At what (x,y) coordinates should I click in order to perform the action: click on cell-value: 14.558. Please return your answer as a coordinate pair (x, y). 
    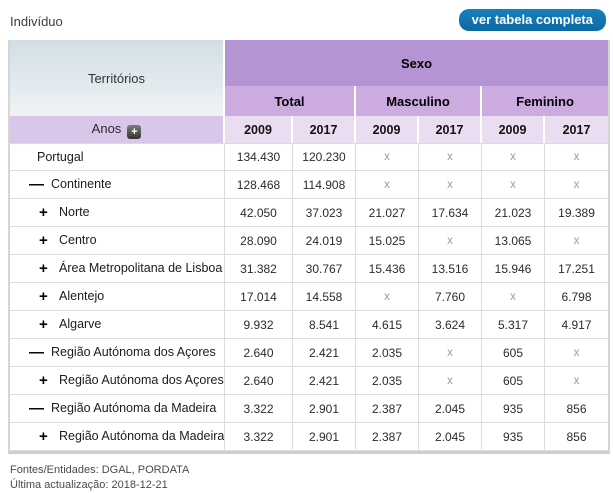
    Looking at the image, I should click on (324, 297).